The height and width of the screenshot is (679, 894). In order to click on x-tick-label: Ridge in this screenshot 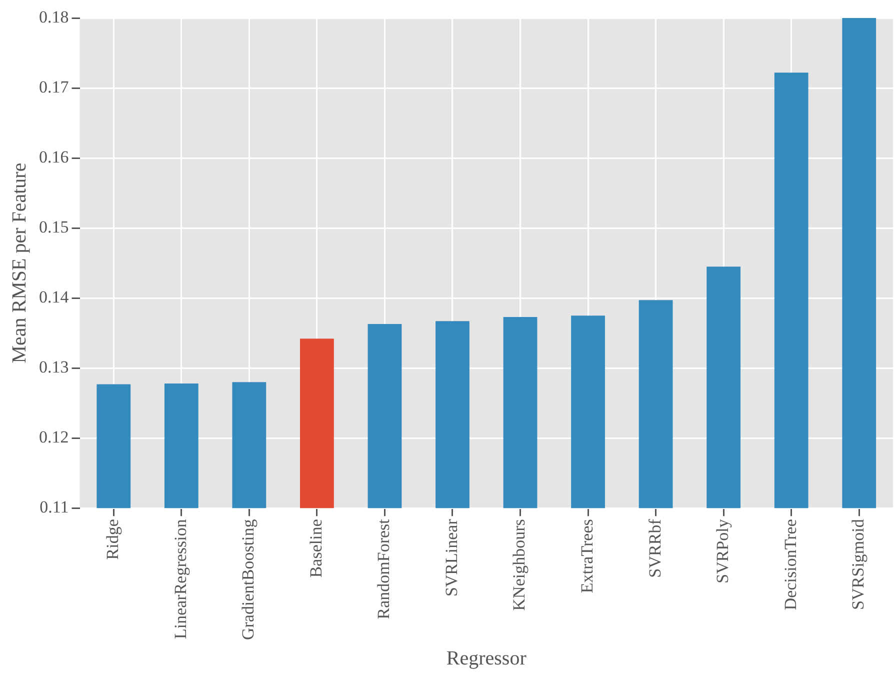, I will do `click(112, 539)`.